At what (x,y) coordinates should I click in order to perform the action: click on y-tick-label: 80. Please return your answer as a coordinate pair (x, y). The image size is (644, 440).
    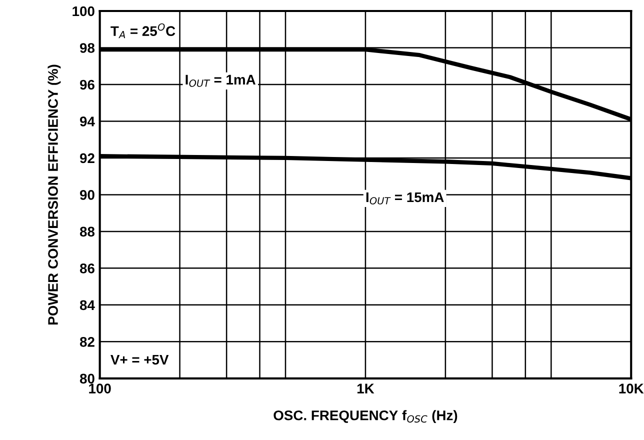
    Looking at the image, I should click on (87, 379).